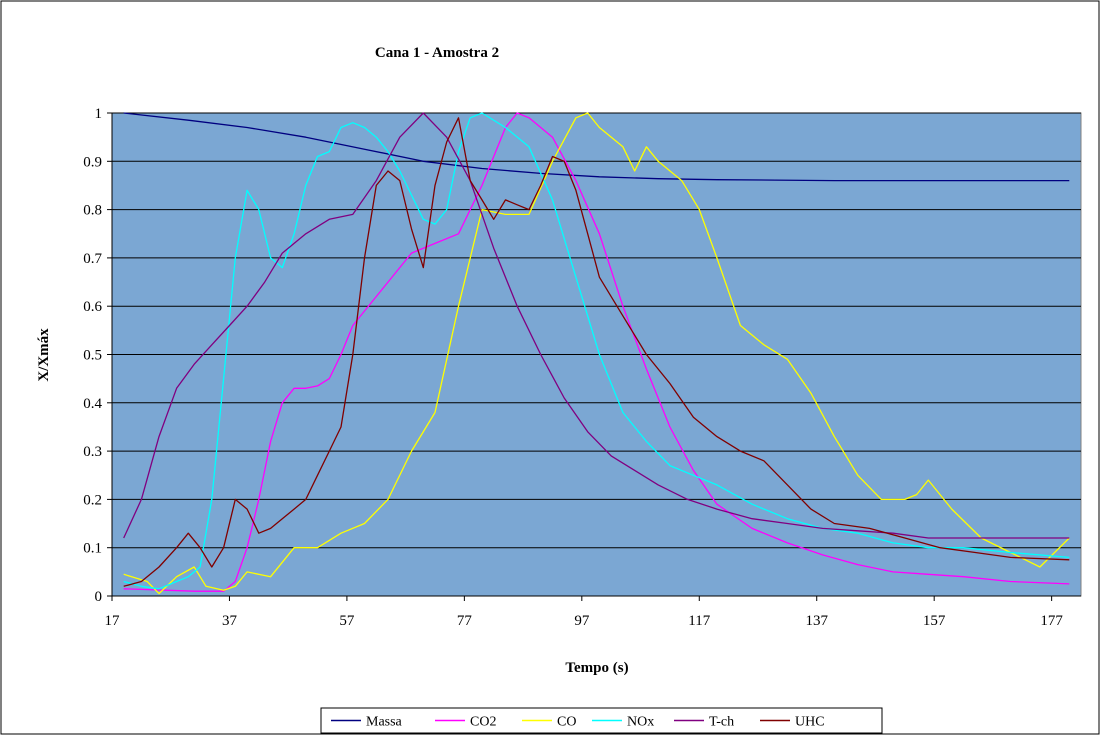 This screenshot has width=1101, height=735. I want to click on legend-label-co2: CO2, so click(483, 722).